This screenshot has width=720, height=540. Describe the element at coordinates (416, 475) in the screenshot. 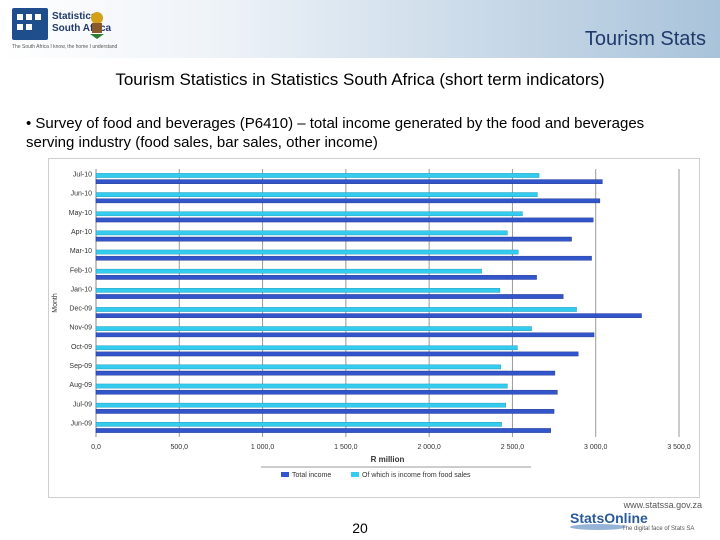

I see `legend-label-food-income: Of which is income from food sales` at that location.